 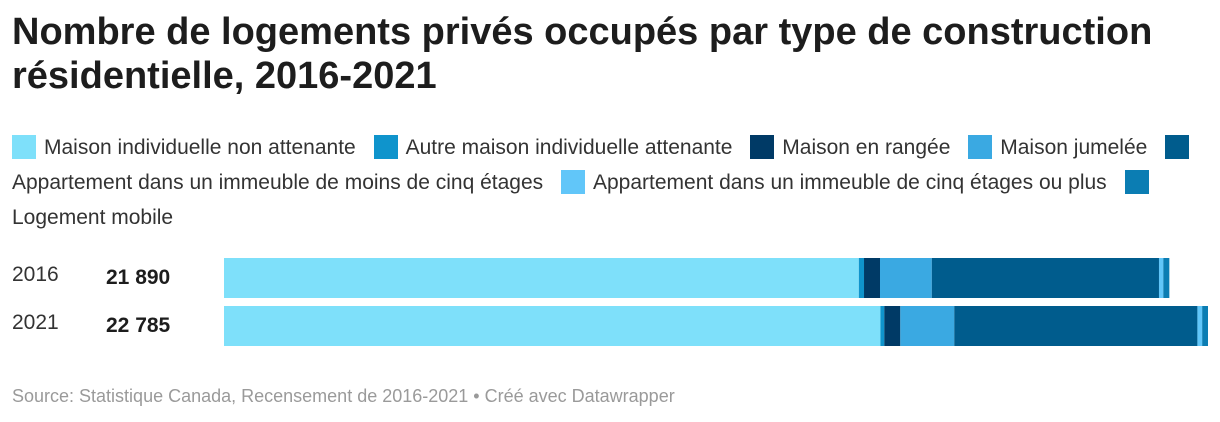 I want to click on legend-item: Maison en rangée, so click(x=850, y=147).